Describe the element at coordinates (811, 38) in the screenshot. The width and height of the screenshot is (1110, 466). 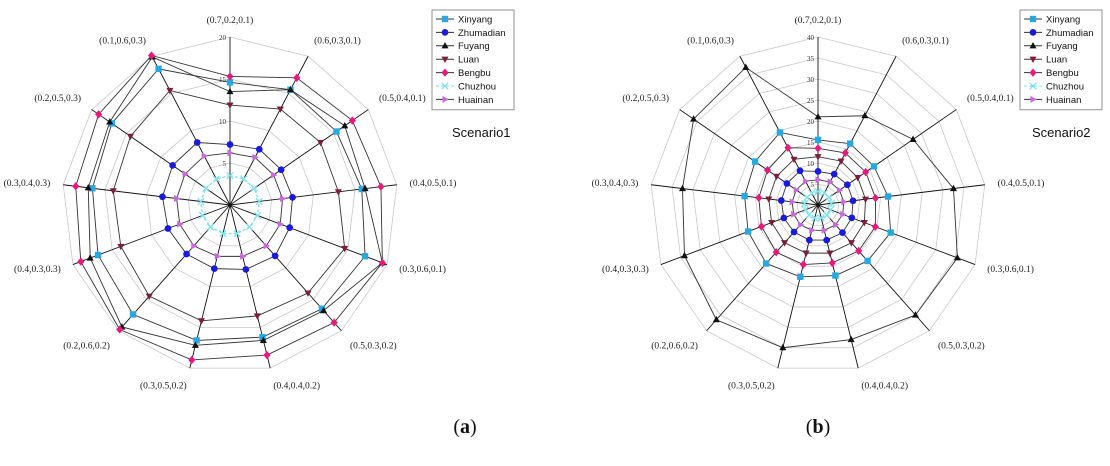
I see `radial-tick-label: 40` at that location.